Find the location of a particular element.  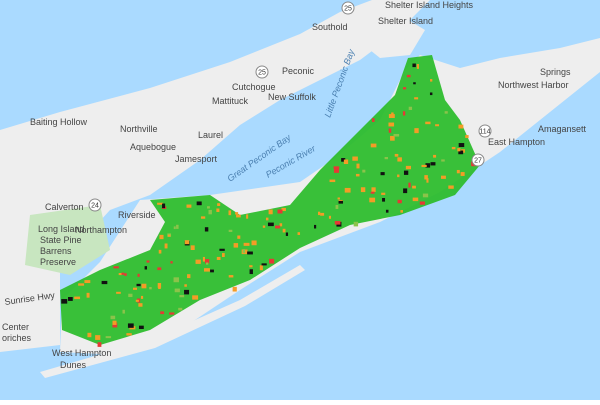

barrier-beach is located at coordinates (172, 321).